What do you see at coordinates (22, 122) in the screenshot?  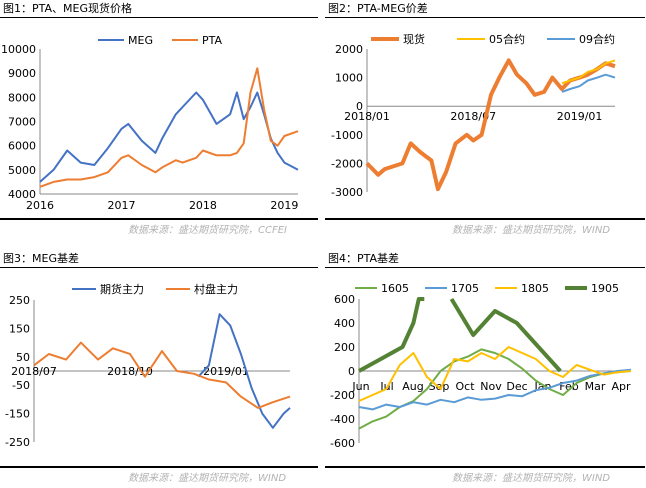 I see `y-tick-label: 7000` at bounding box center [22, 122].